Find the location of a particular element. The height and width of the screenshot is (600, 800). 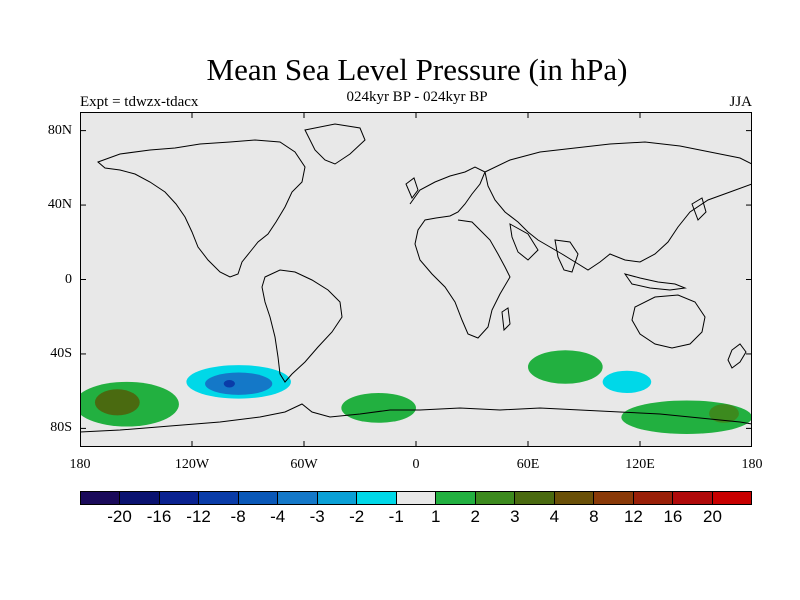

coast-antarctica is located at coordinates (416, 418).